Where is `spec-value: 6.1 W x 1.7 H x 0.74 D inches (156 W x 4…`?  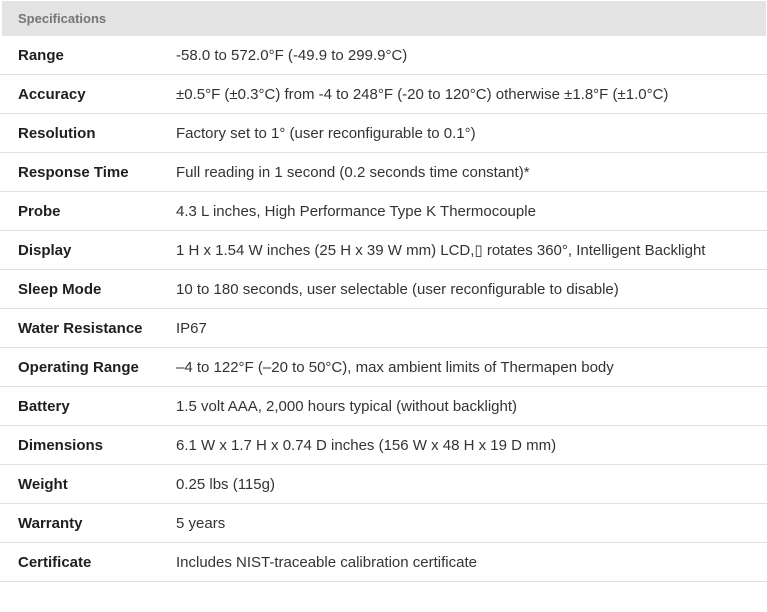 spec-value: 6.1 W x 1.7 H x 0.74 D inches (156 W x 4… is located at coordinates (366, 445).